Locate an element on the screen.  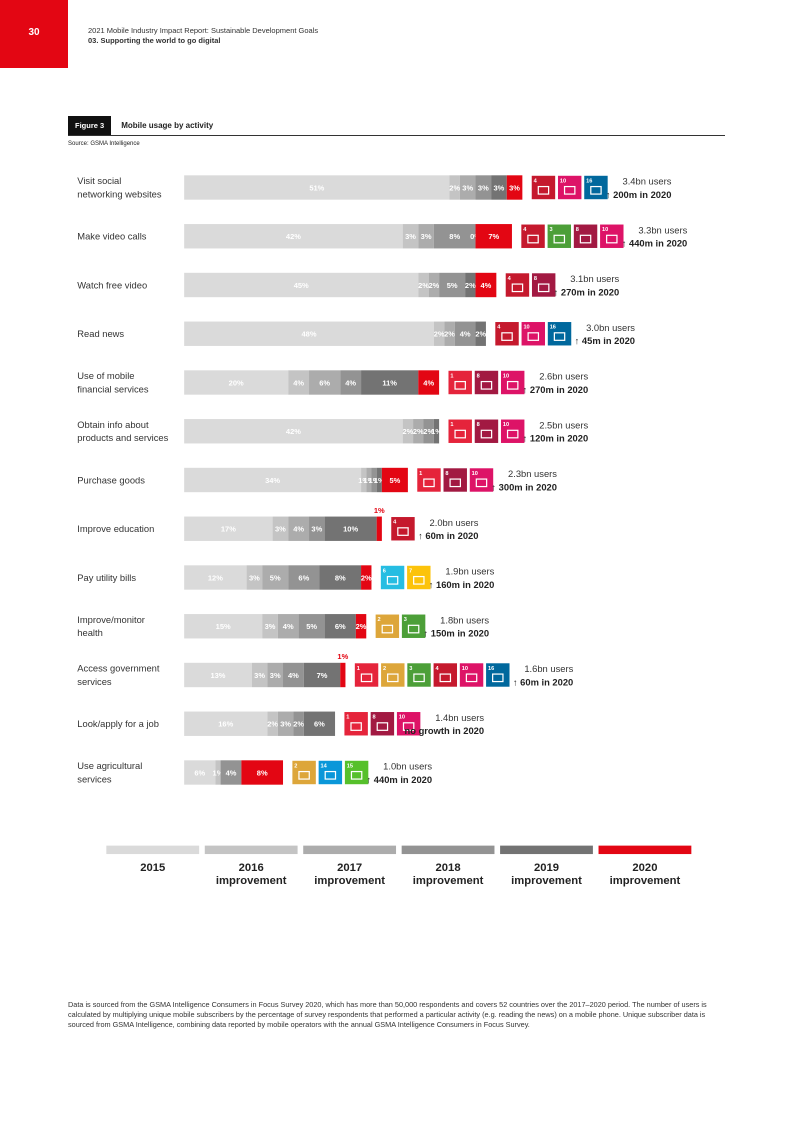
row-label: Use of mobile financial services is located at coordinates (113, 382).